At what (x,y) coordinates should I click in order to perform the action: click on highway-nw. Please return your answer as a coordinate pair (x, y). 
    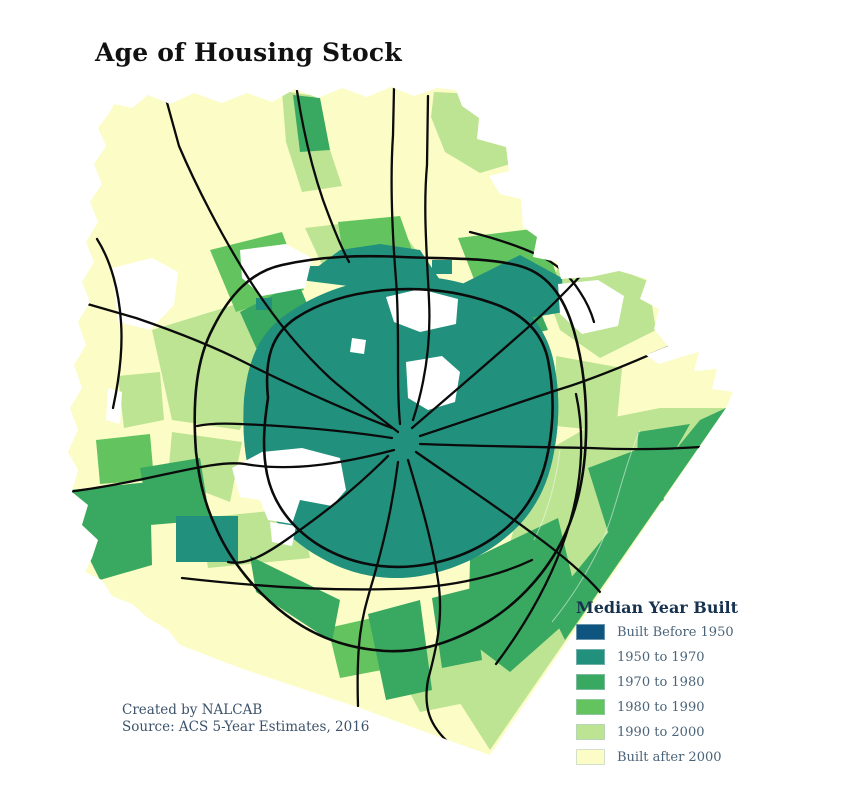
    Looking at the image, I should click on (280, 260).